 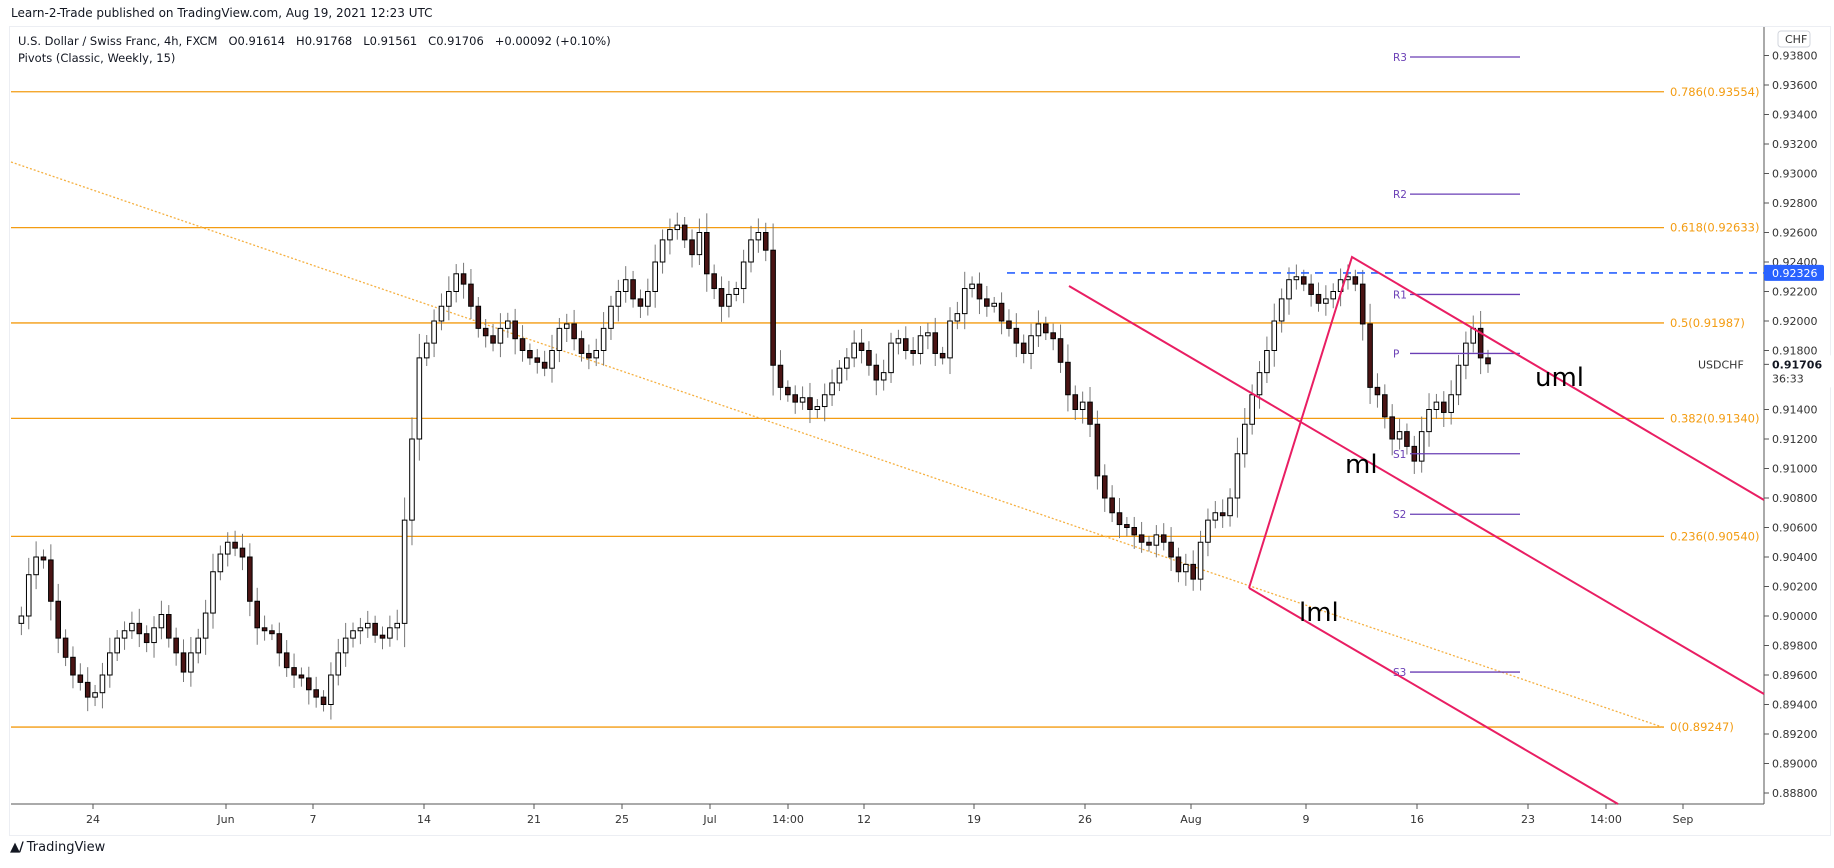 I want to click on price-tick: 0.93200, so click(x=1795, y=144).